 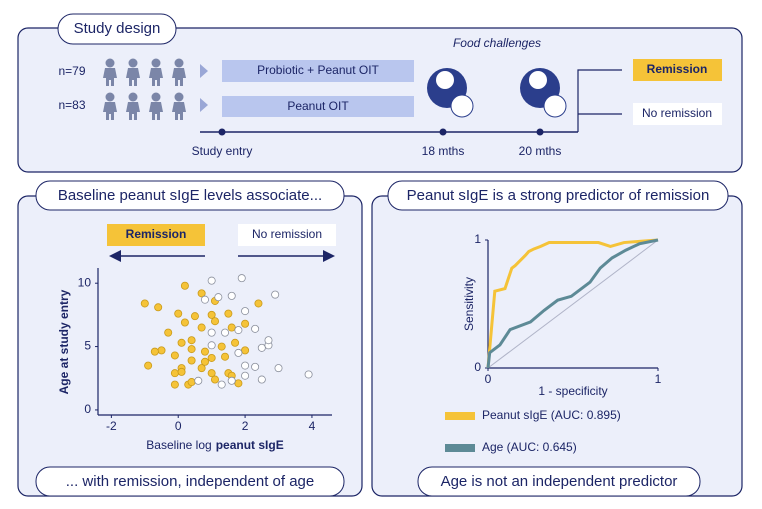 I want to click on label: Food challenges, so click(x=497, y=43).